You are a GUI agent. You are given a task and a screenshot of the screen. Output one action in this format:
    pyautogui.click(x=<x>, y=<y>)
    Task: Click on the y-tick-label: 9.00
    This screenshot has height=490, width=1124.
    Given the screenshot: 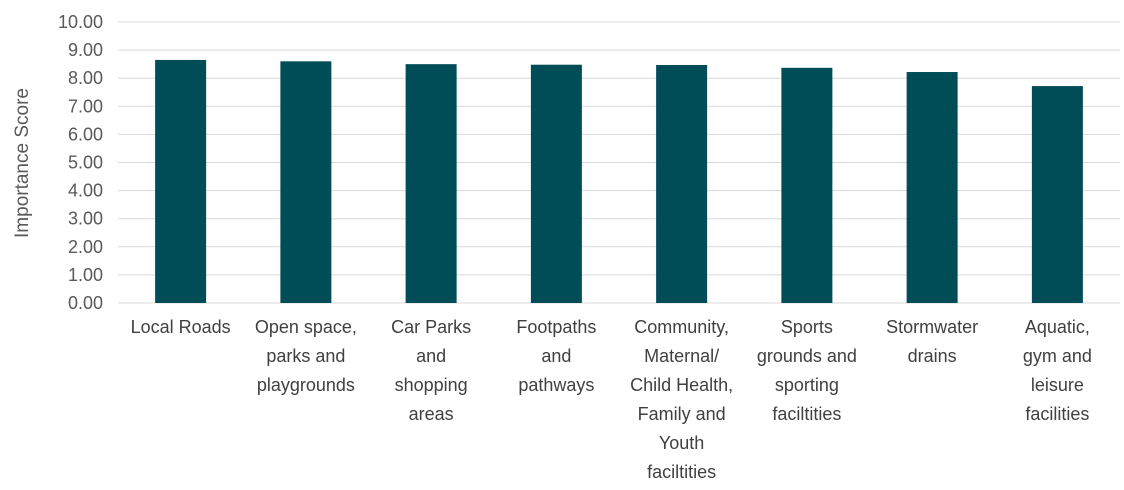 What is the action you would take?
    pyautogui.click(x=85, y=50)
    